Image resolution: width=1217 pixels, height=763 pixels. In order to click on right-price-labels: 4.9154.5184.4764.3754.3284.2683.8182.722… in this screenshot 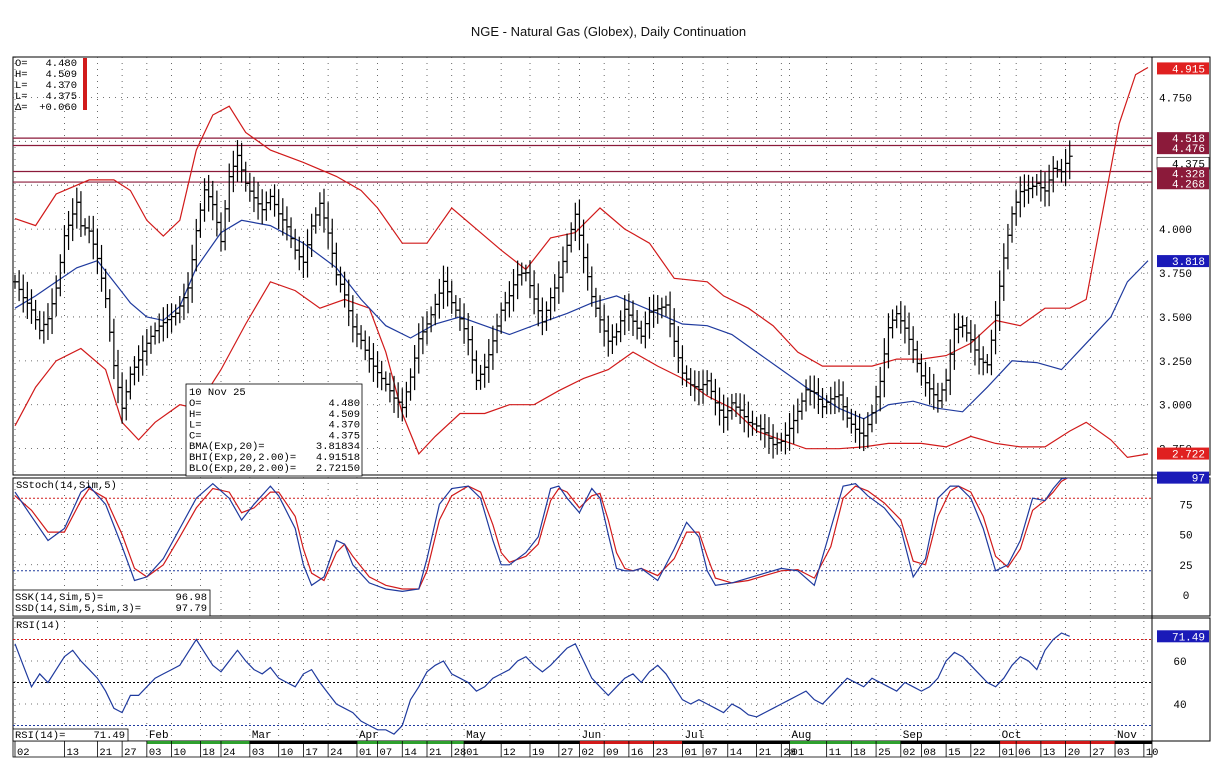, I will do `click(1183, 353)`.